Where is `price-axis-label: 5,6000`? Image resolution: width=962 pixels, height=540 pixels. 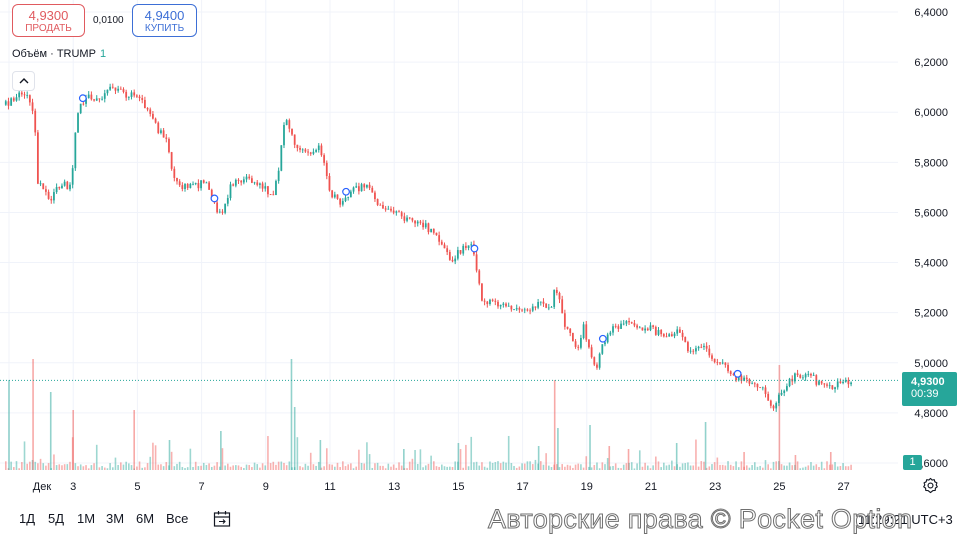
price-axis-label: 5,6000 is located at coordinates (931, 213).